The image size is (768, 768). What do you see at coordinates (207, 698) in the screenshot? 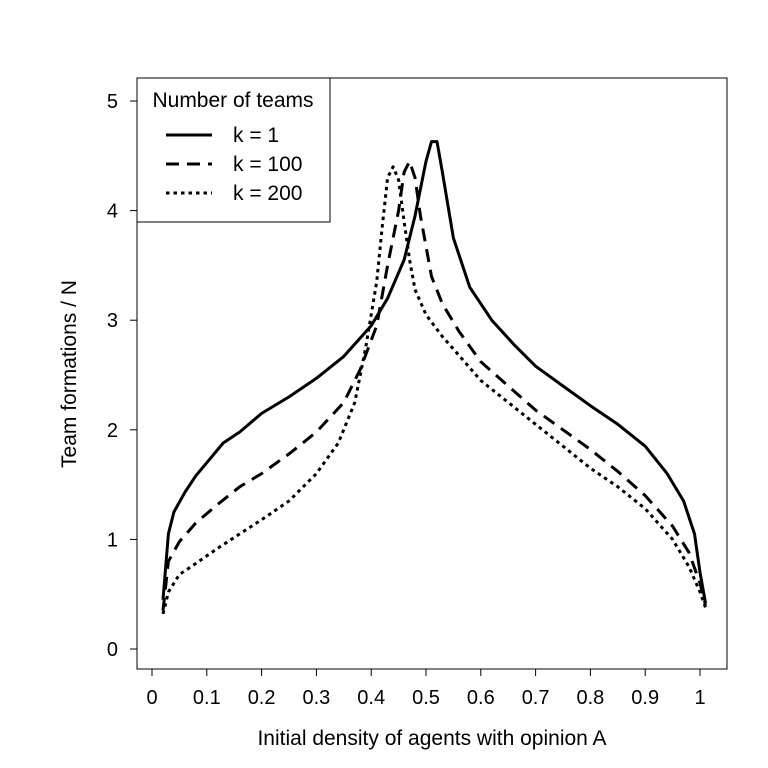
I see `x-tick-label: 0.1` at bounding box center [207, 698].